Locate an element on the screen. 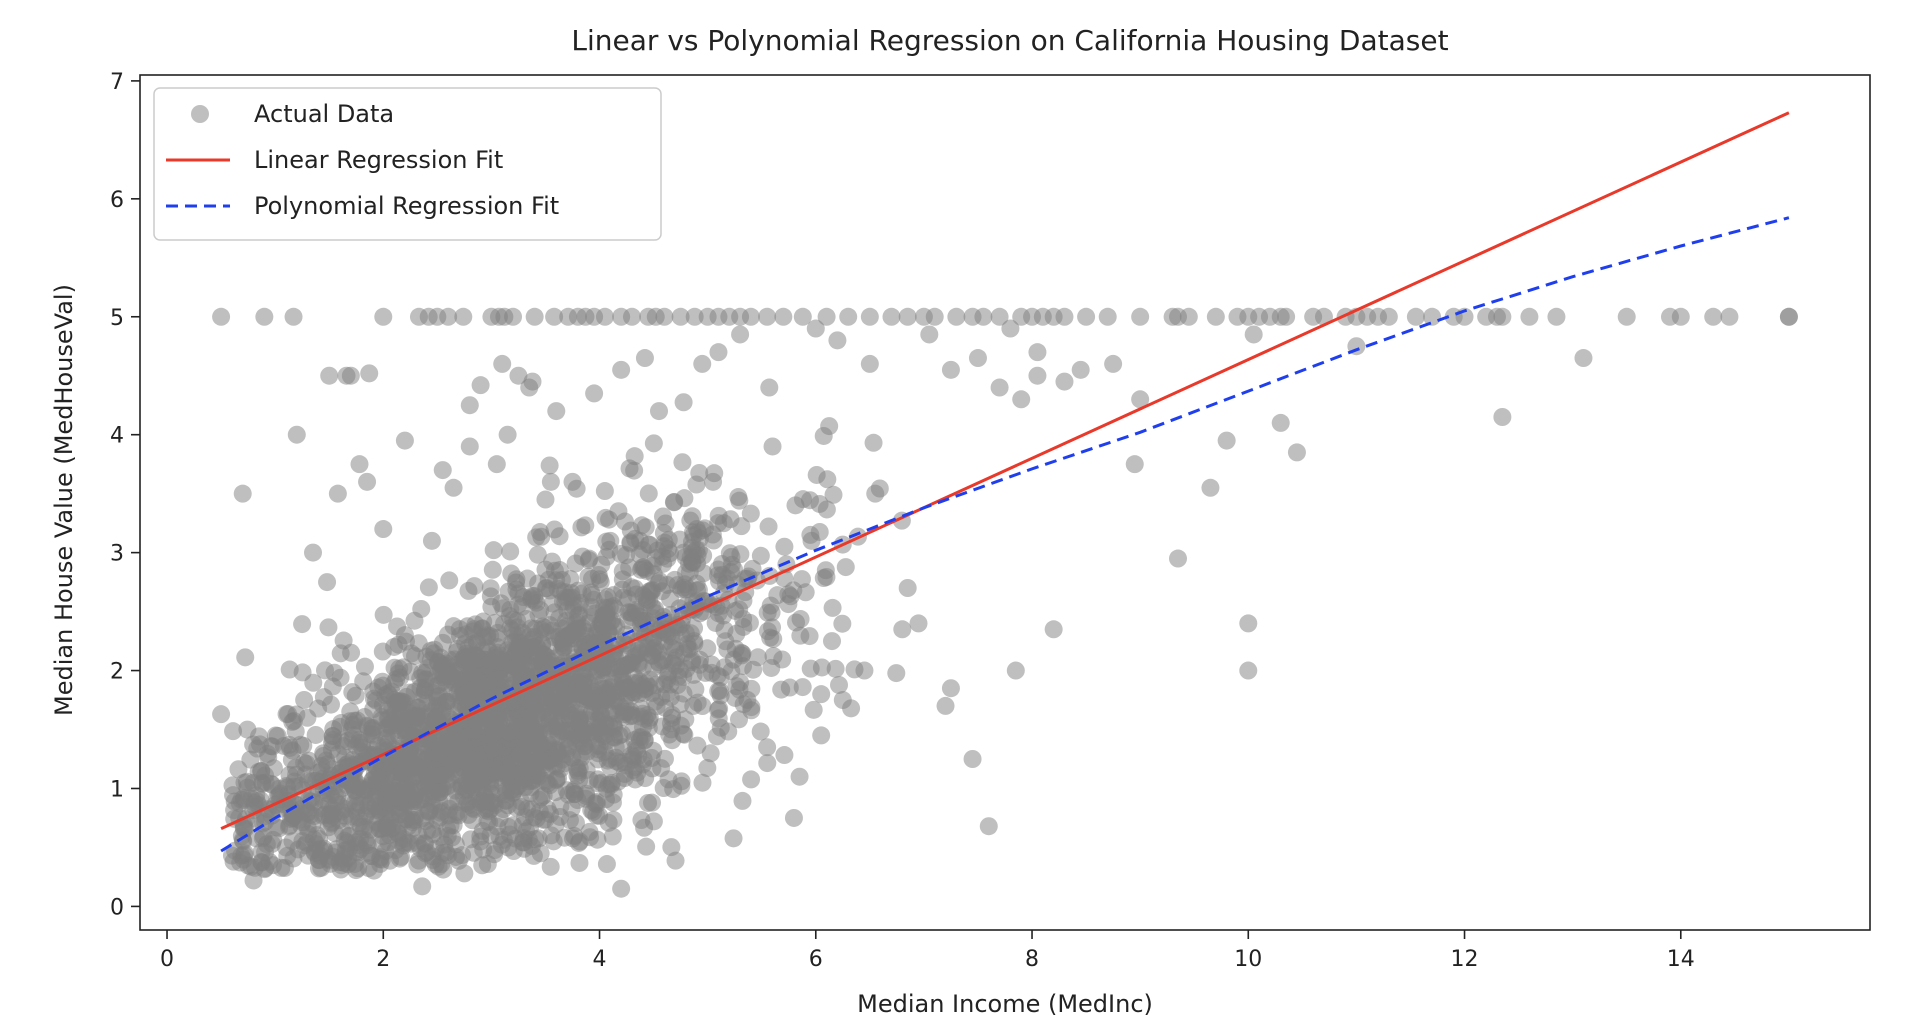  y-tick-label: 1 is located at coordinates (117, 789).